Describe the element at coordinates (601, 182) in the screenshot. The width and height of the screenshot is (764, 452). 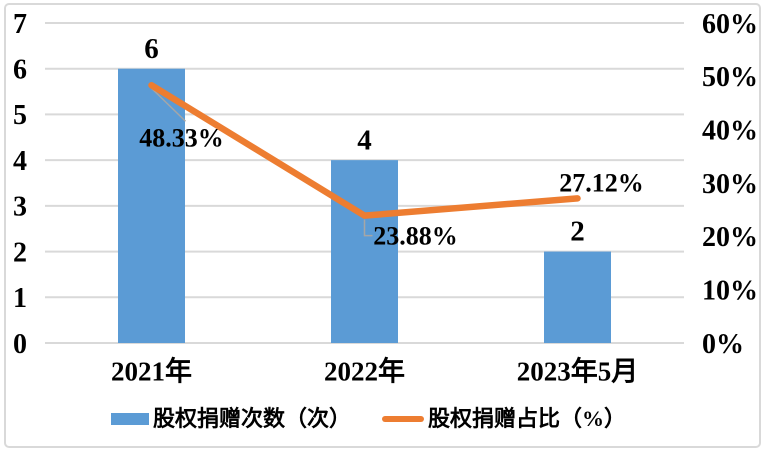
I see `line-data-label: 27.12%` at that location.